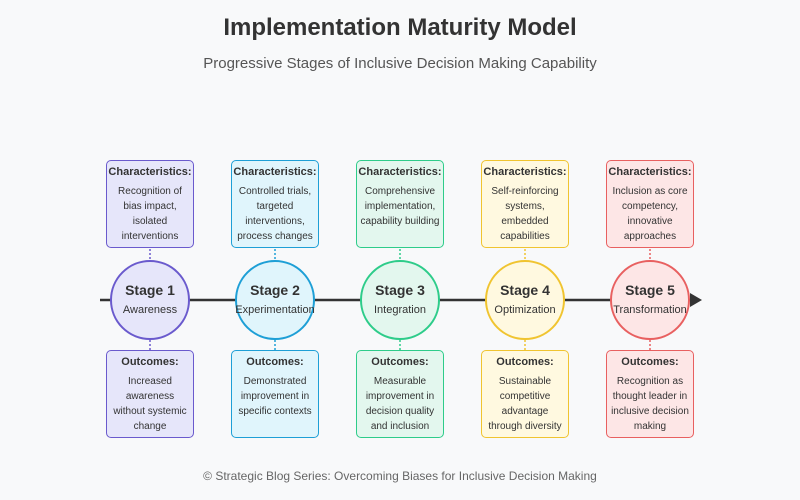 The width and height of the screenshot is (800, 500). I want to click on stage-number: Stage 4, so click(525, 290).